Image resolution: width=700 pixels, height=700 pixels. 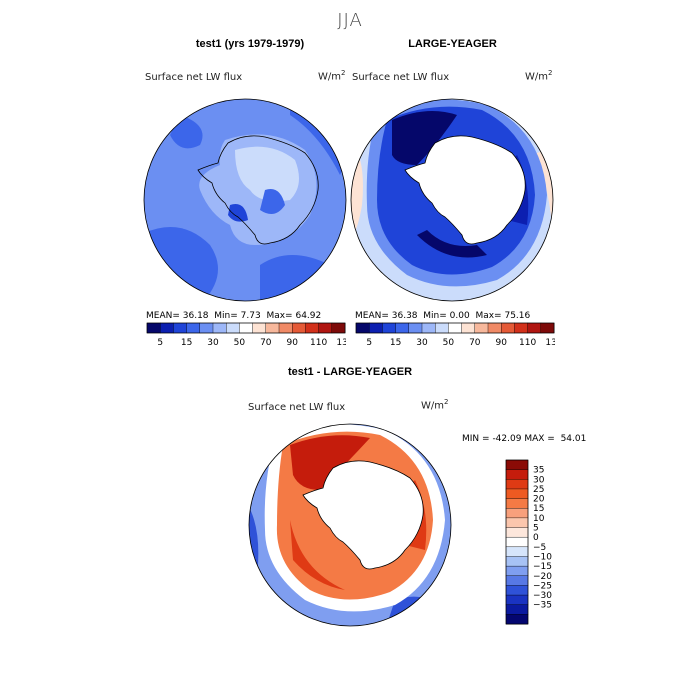 I want to click on season-title: JJA, so click(x=350, y=20).